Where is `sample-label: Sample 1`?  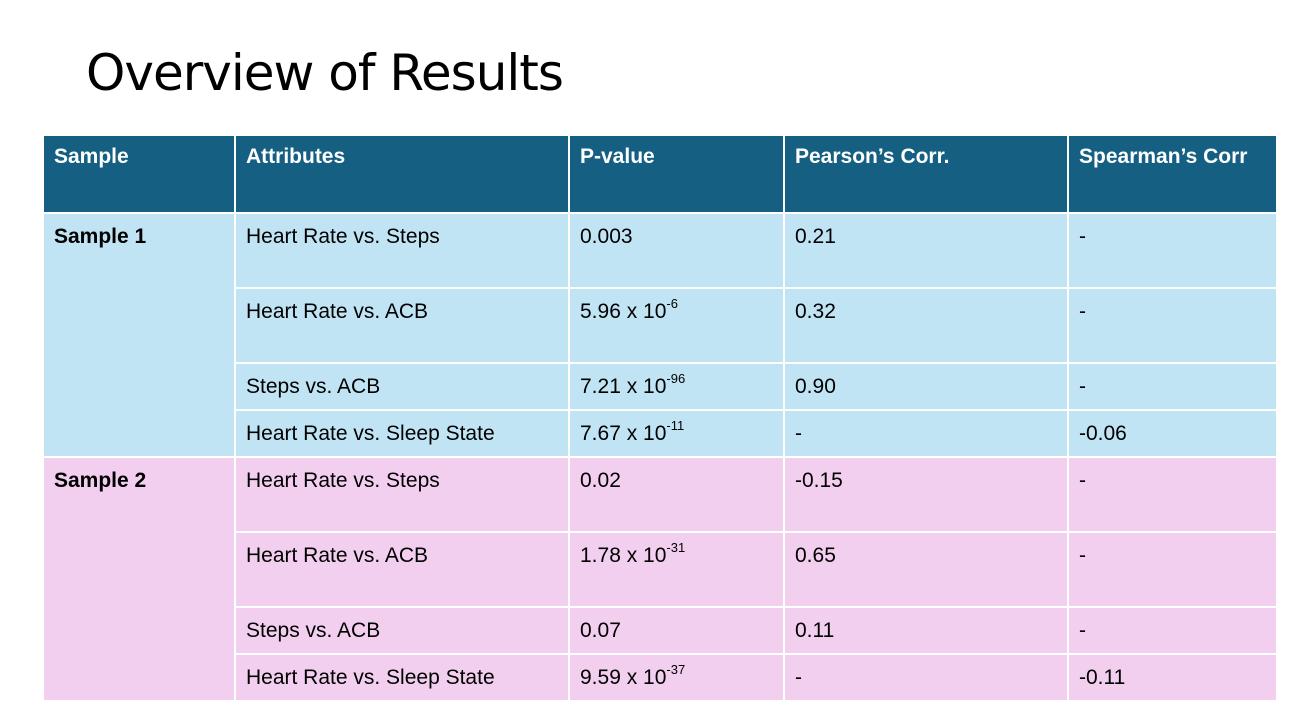 sample-label: Sample 1 is located at coordinates (139, 335).